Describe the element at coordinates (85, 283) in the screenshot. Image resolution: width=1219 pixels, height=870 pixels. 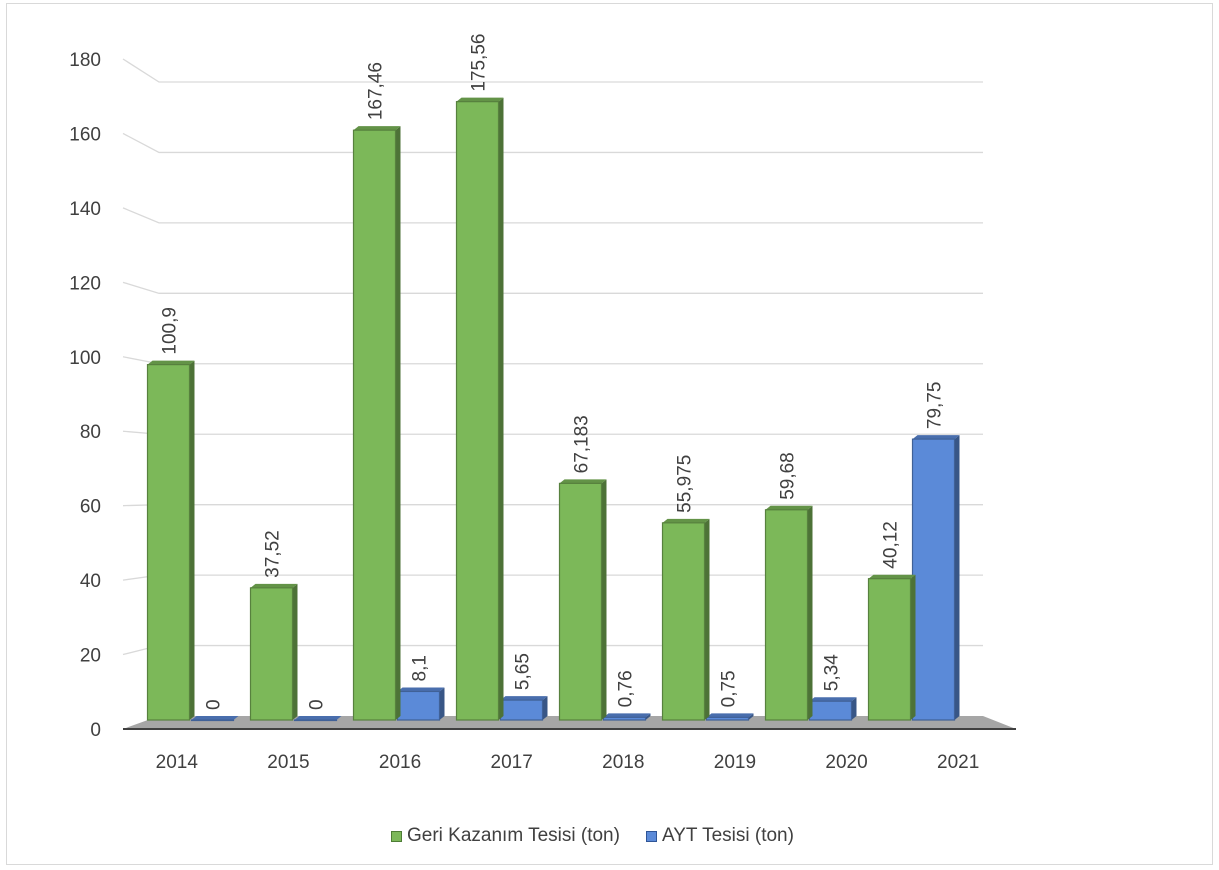
I see `y-tick-label: 120` at that location.